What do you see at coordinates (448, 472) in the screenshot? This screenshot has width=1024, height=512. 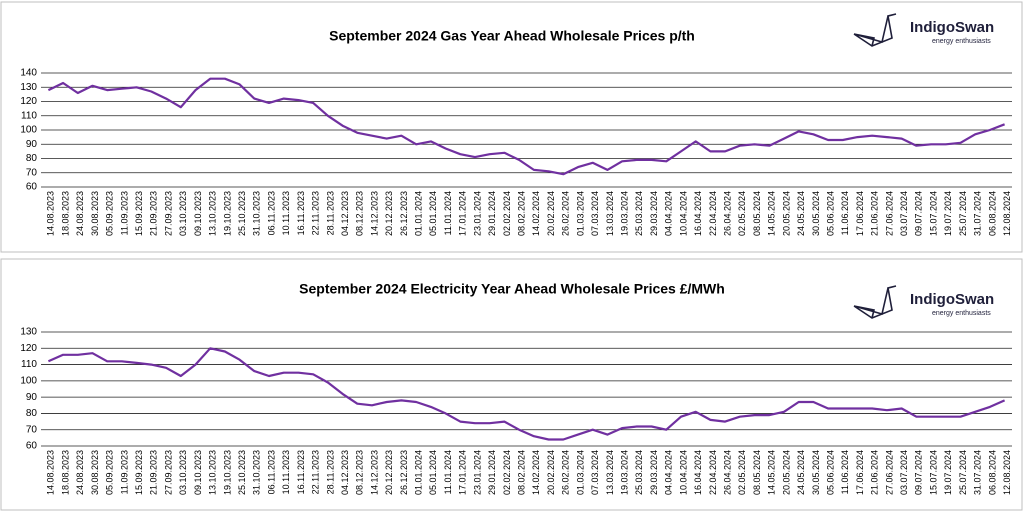 I see `x-tick-label: 11.01.2024` at bounding box center [448, 472].